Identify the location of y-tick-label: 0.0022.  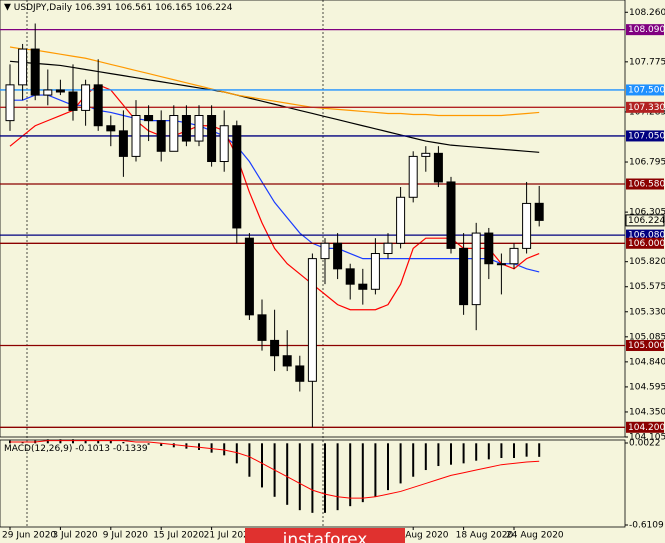
(645, 444).